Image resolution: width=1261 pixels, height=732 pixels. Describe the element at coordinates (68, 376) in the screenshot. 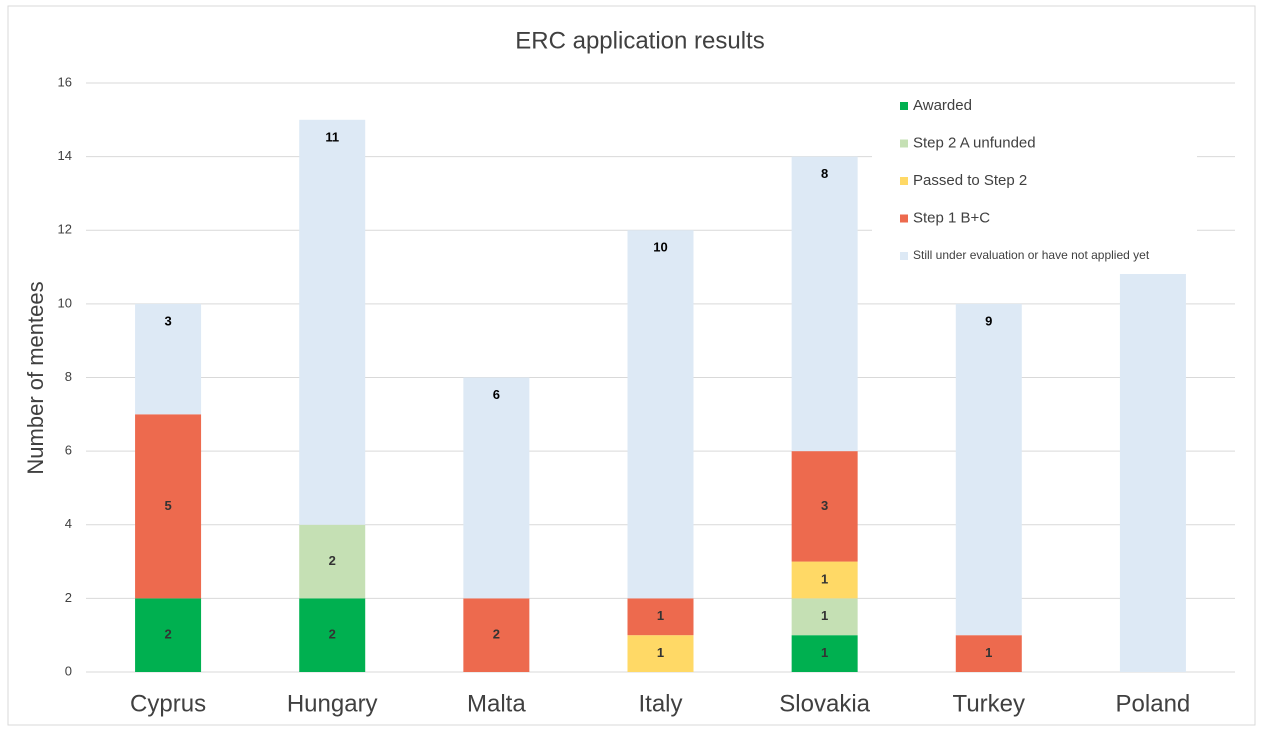

I see `y-tick-label: 8` at that location.